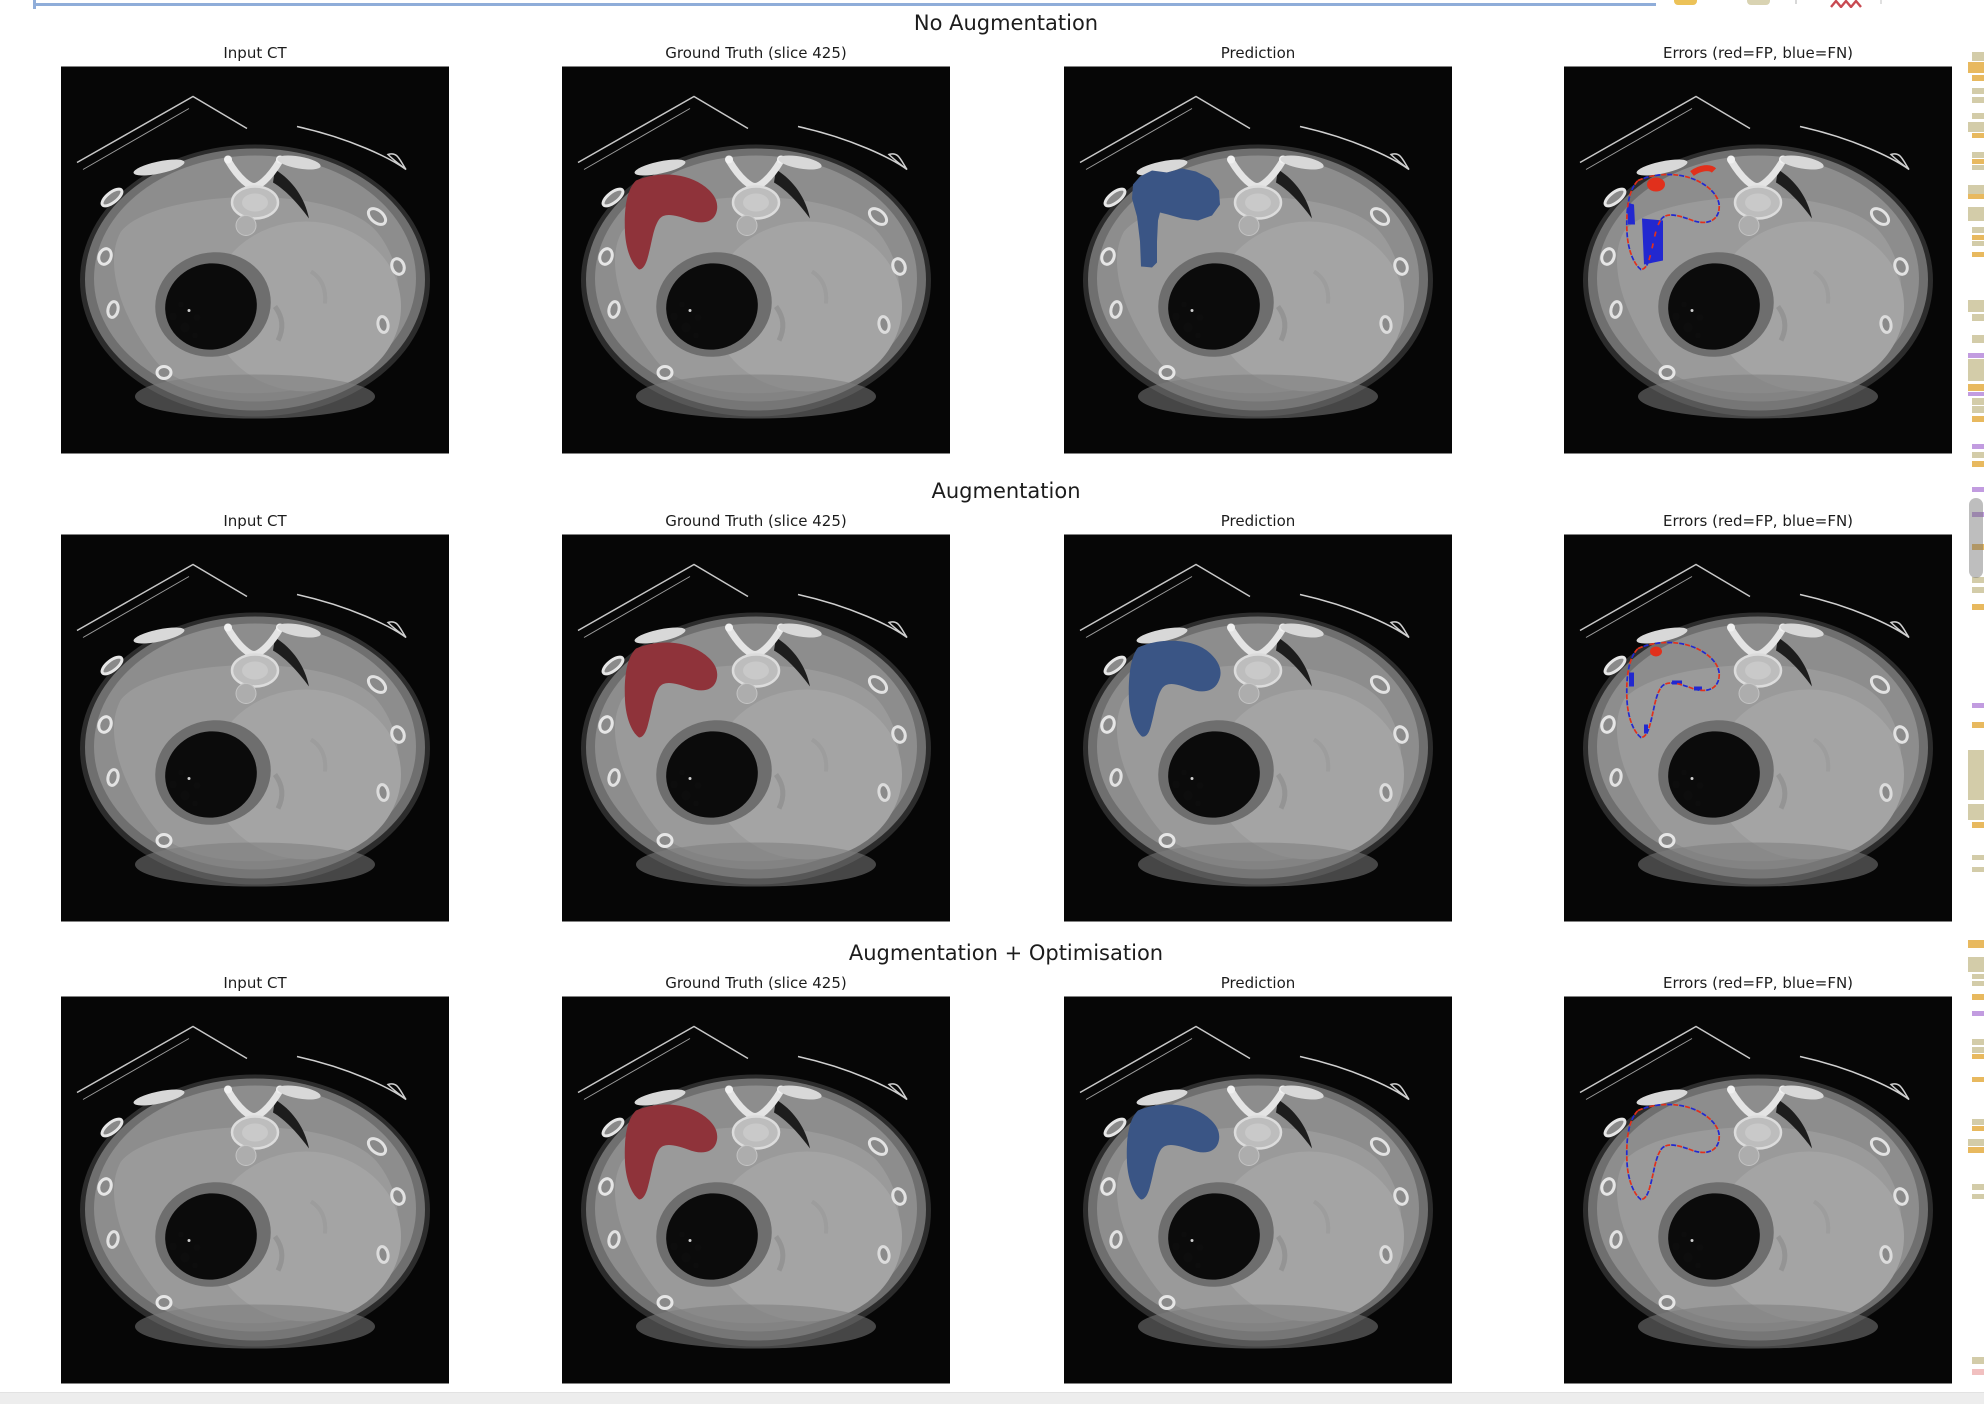 The height and width of the screenshot is (1404, 1984). I want to click on divider-line, so click(1796, 2).